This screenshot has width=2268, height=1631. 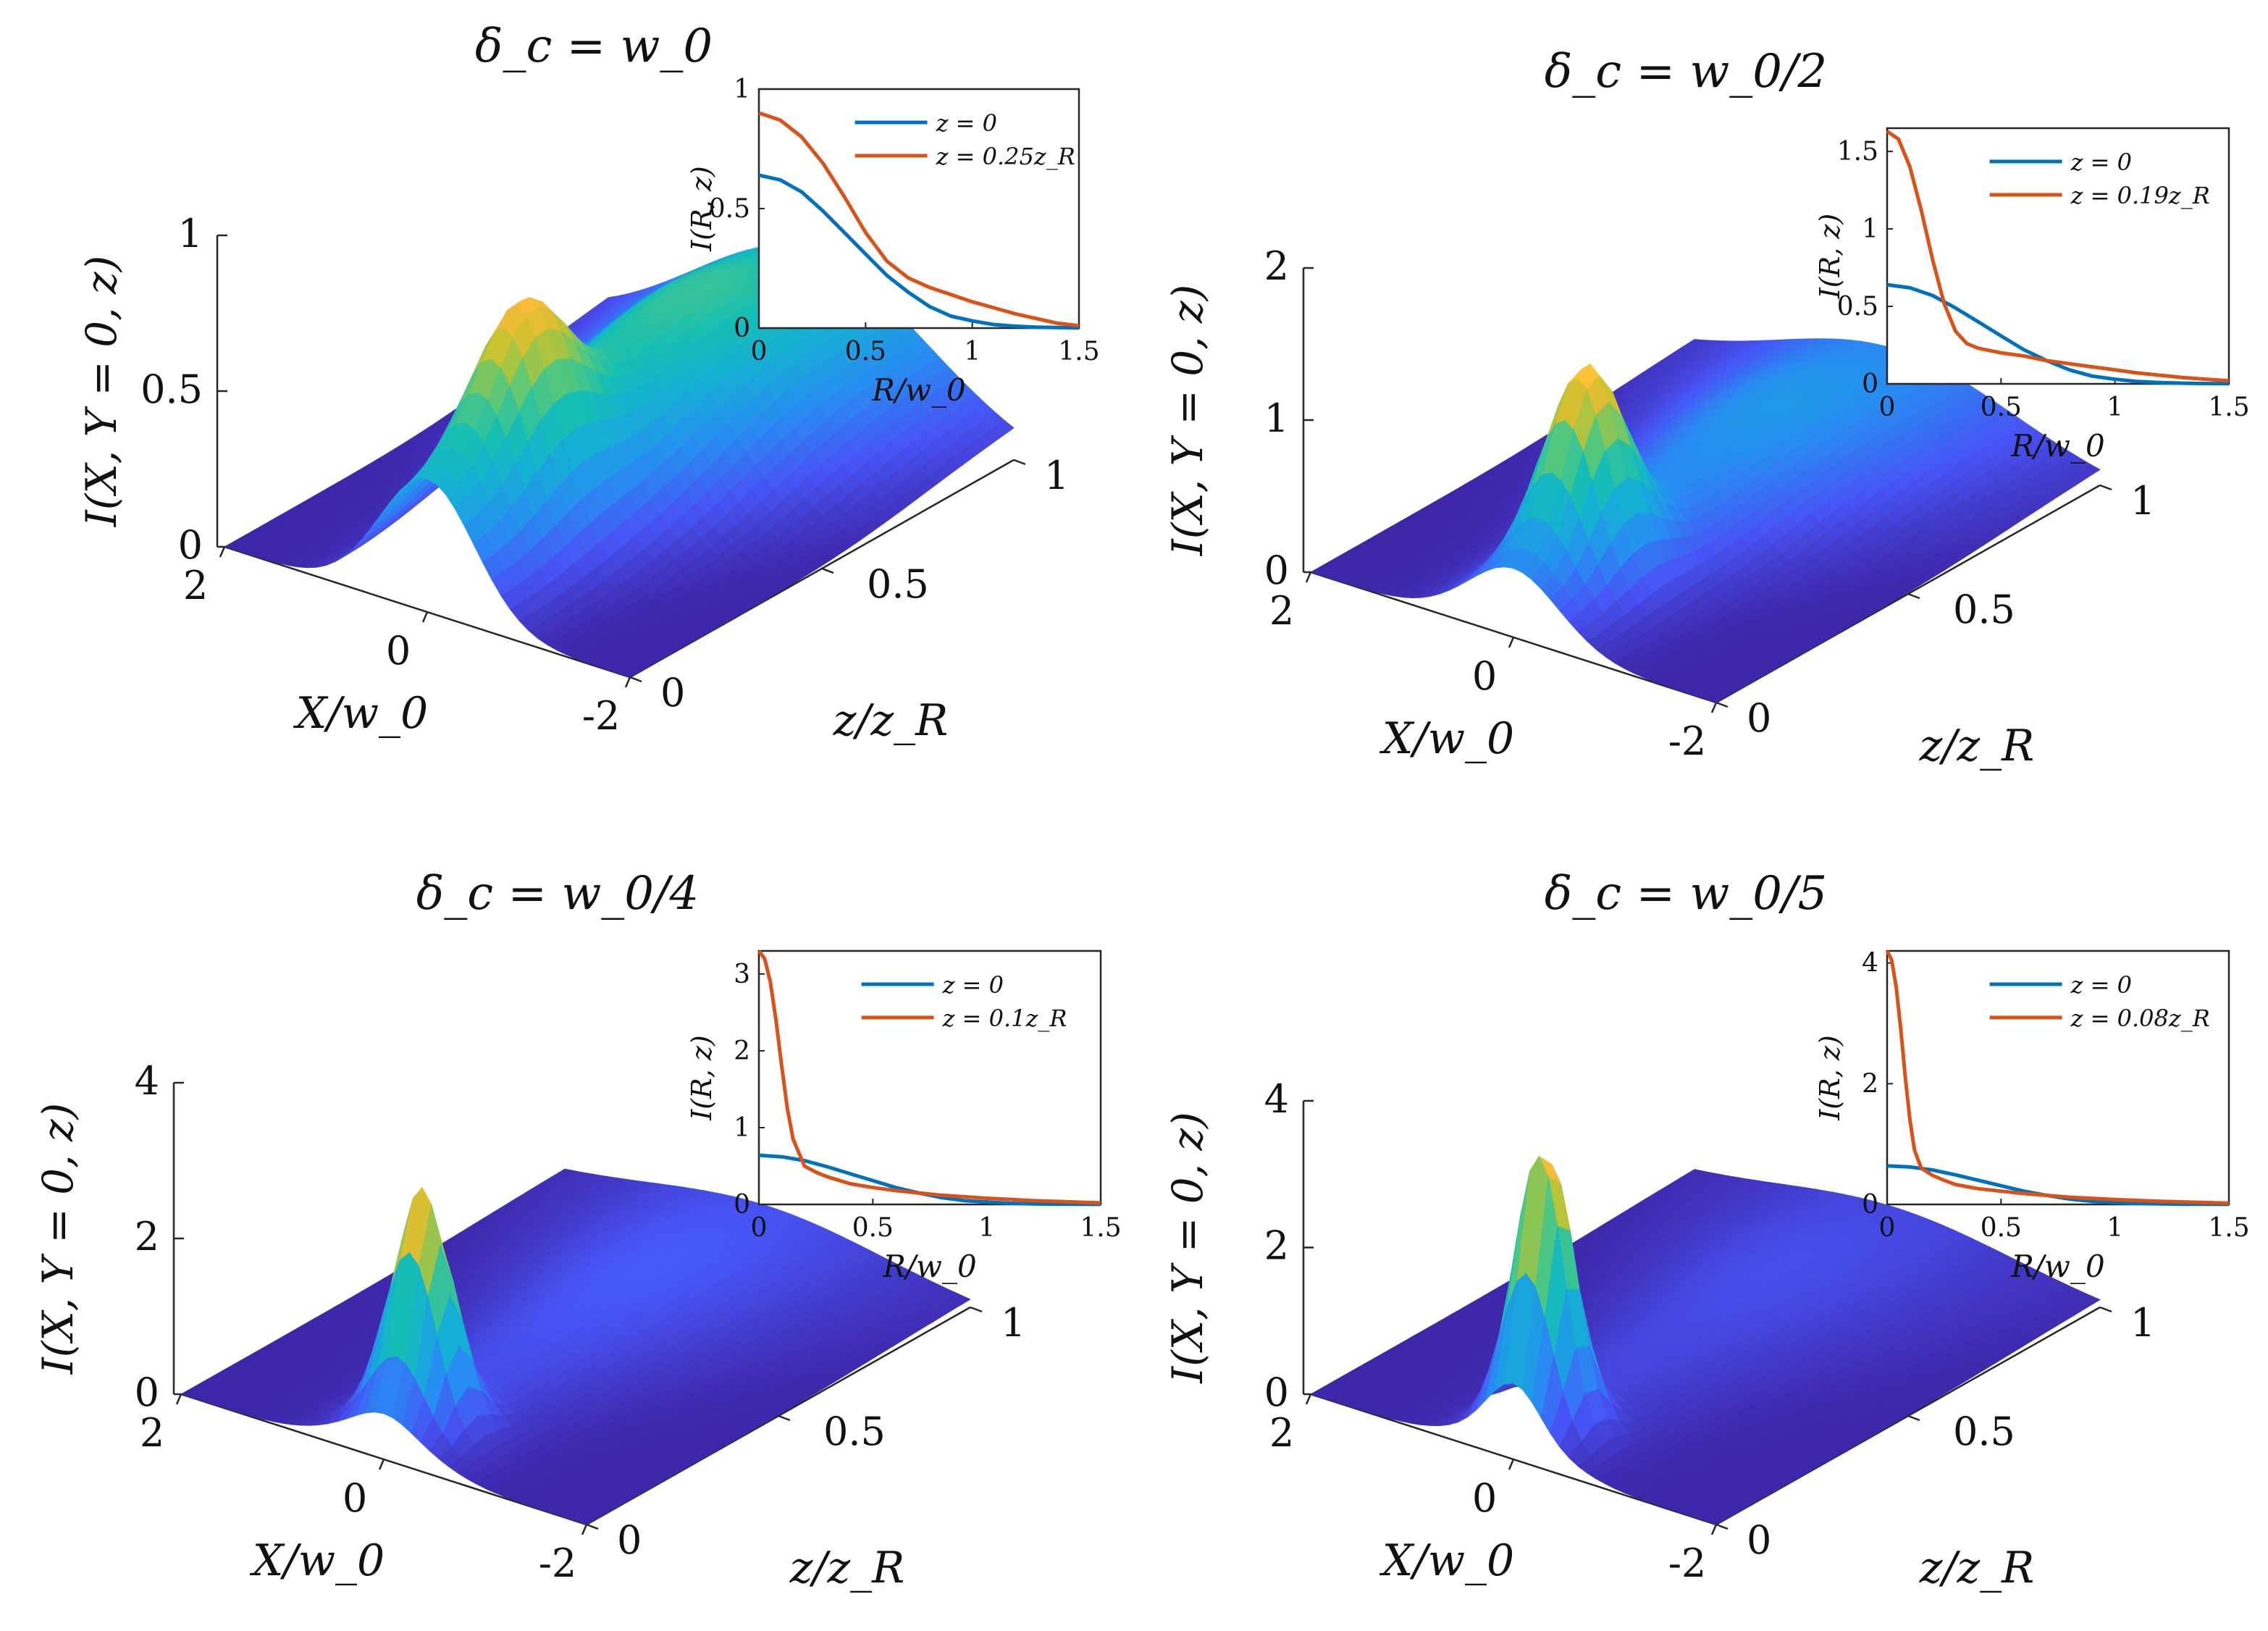 What do you see at coordinates (594, 46) in the screenshot?
I see `panel-title: δ_c = w_0` at bounding box center [594, 46].